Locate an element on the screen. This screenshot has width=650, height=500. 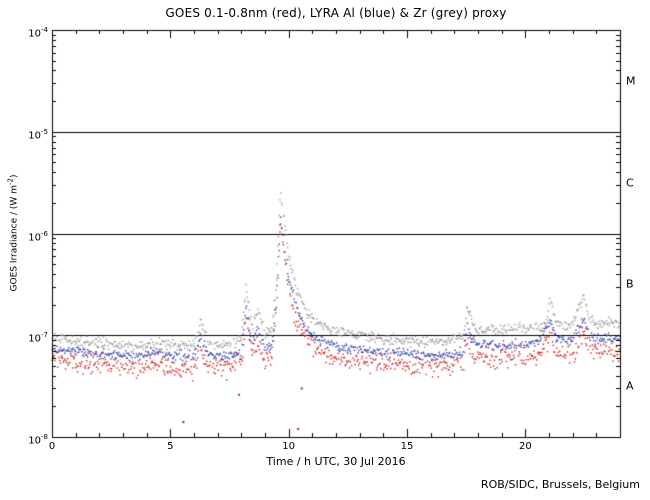
flare-class-label: M is located at coordinates (631, 81).